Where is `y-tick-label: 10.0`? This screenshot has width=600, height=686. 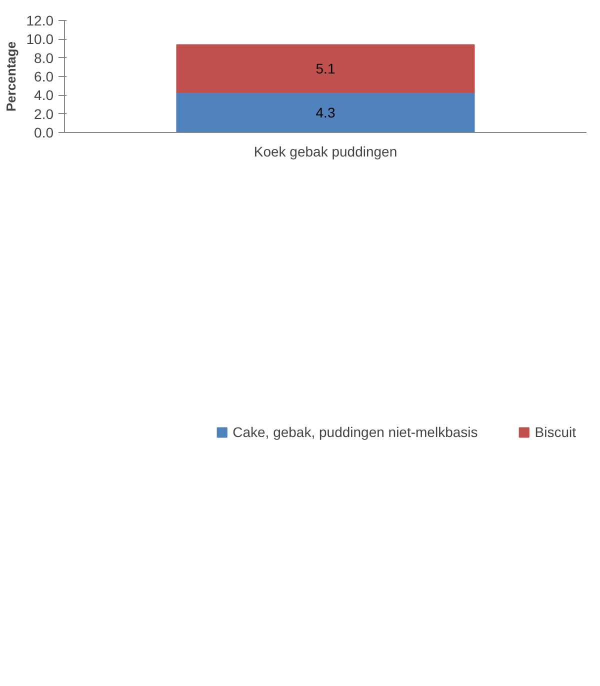 y-tick-label: 10.0 is located at coordinates (40, 39).